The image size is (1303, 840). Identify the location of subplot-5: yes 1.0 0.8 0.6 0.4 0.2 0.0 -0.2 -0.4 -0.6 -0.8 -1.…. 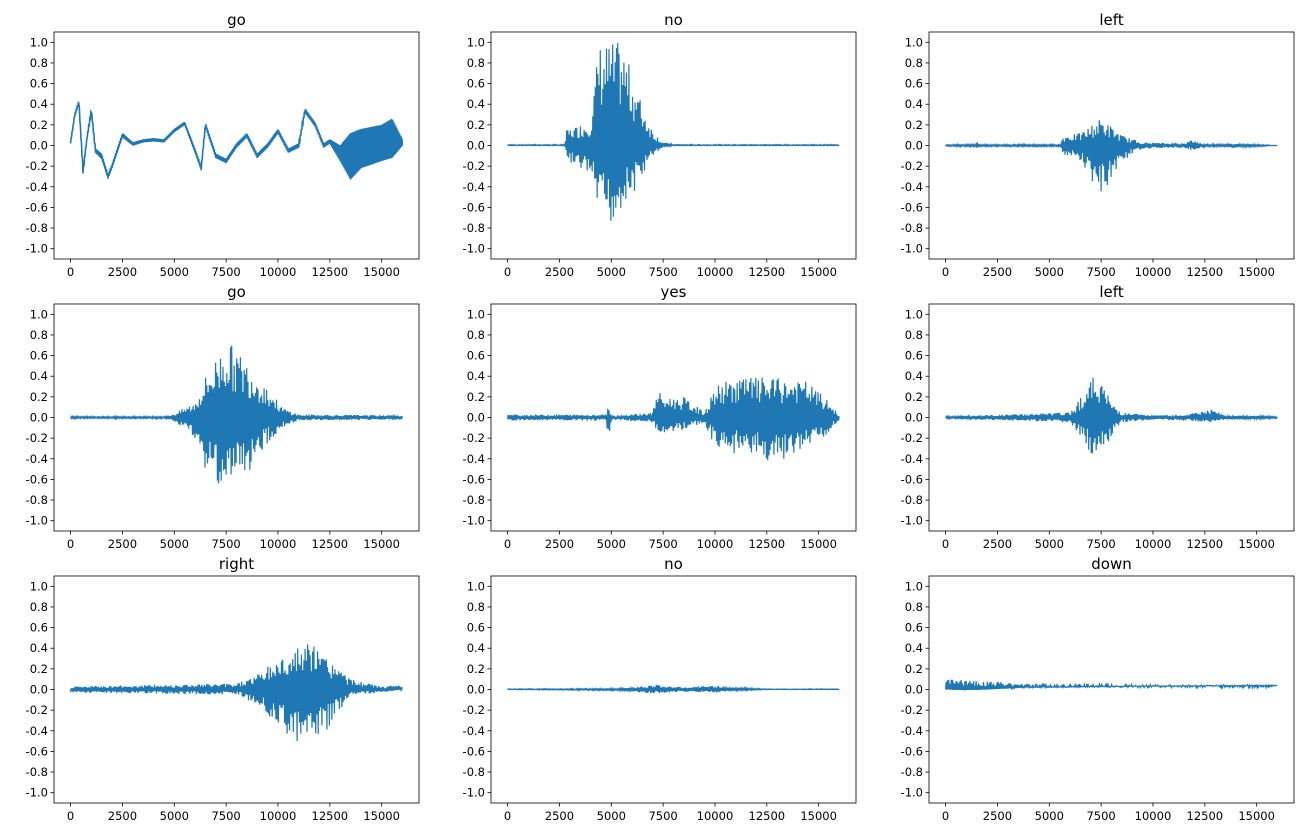
(660, 417).